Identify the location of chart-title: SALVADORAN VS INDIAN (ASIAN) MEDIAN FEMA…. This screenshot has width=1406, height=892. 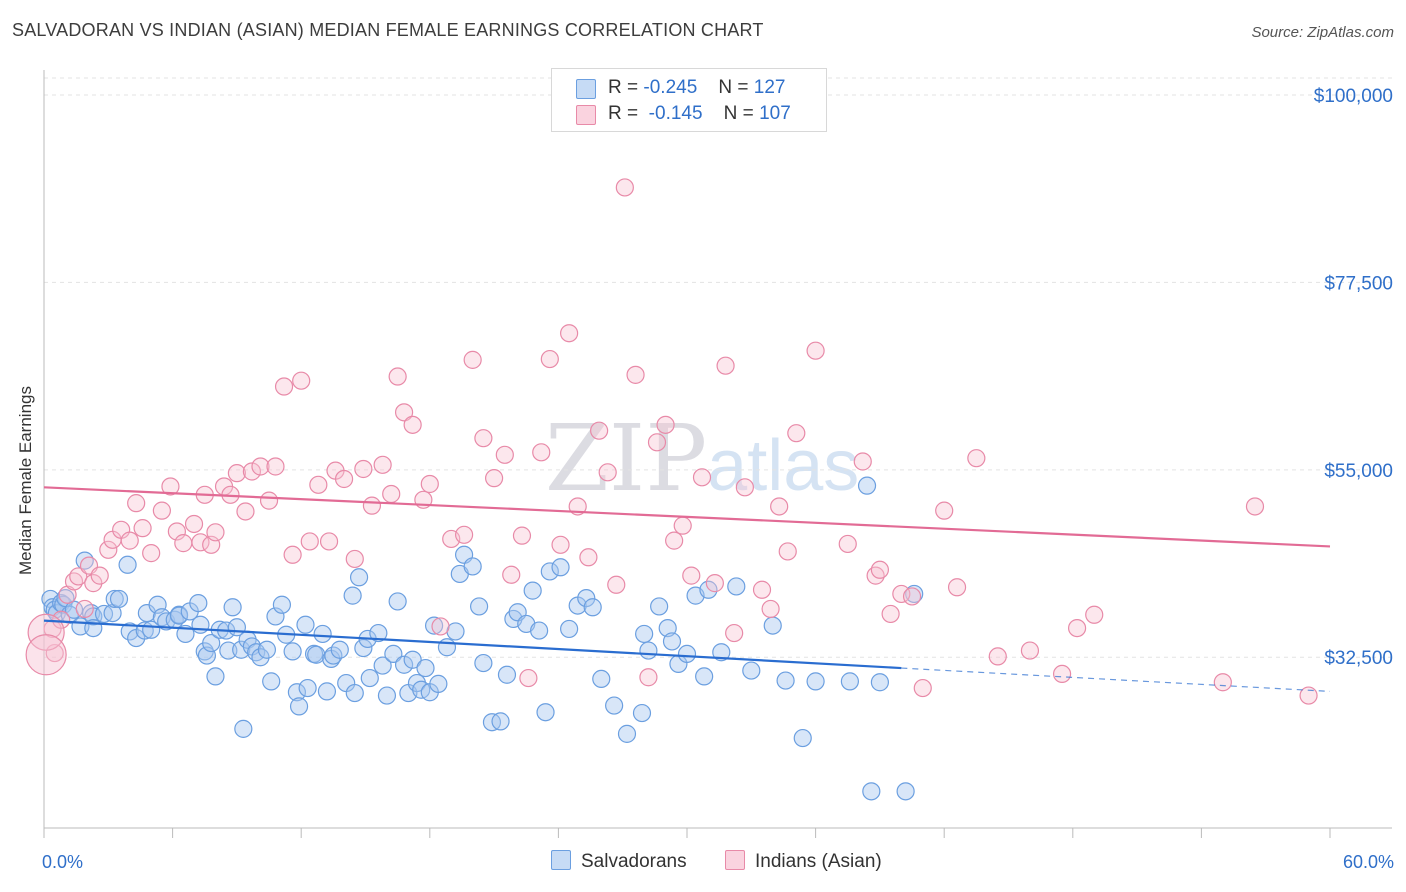
(388, 30).